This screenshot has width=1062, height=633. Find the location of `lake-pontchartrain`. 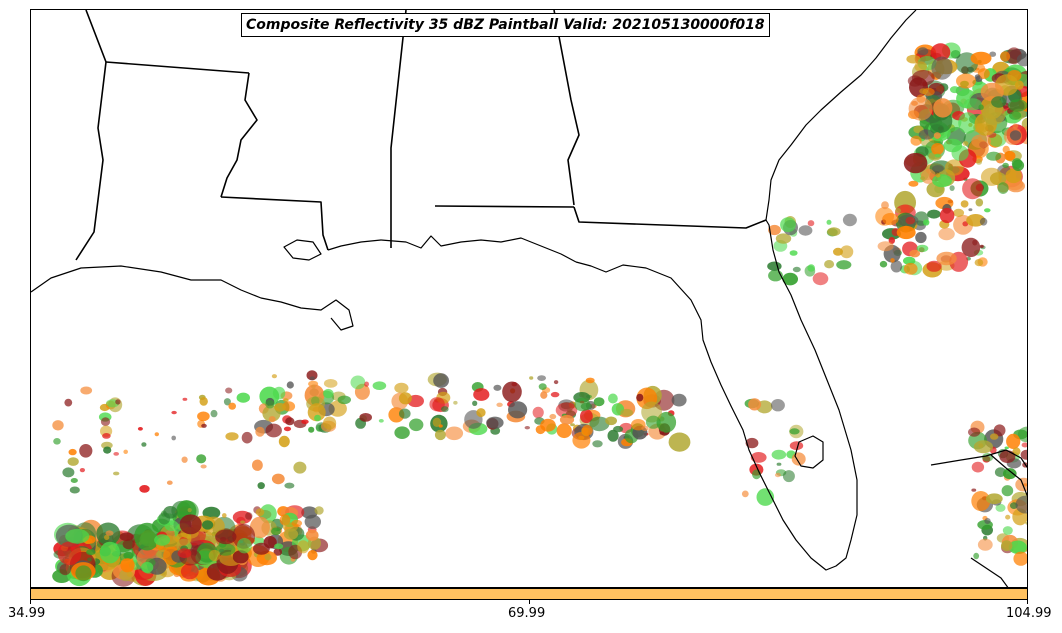

lake-pontchartrain is located at coordinates (302, 250).